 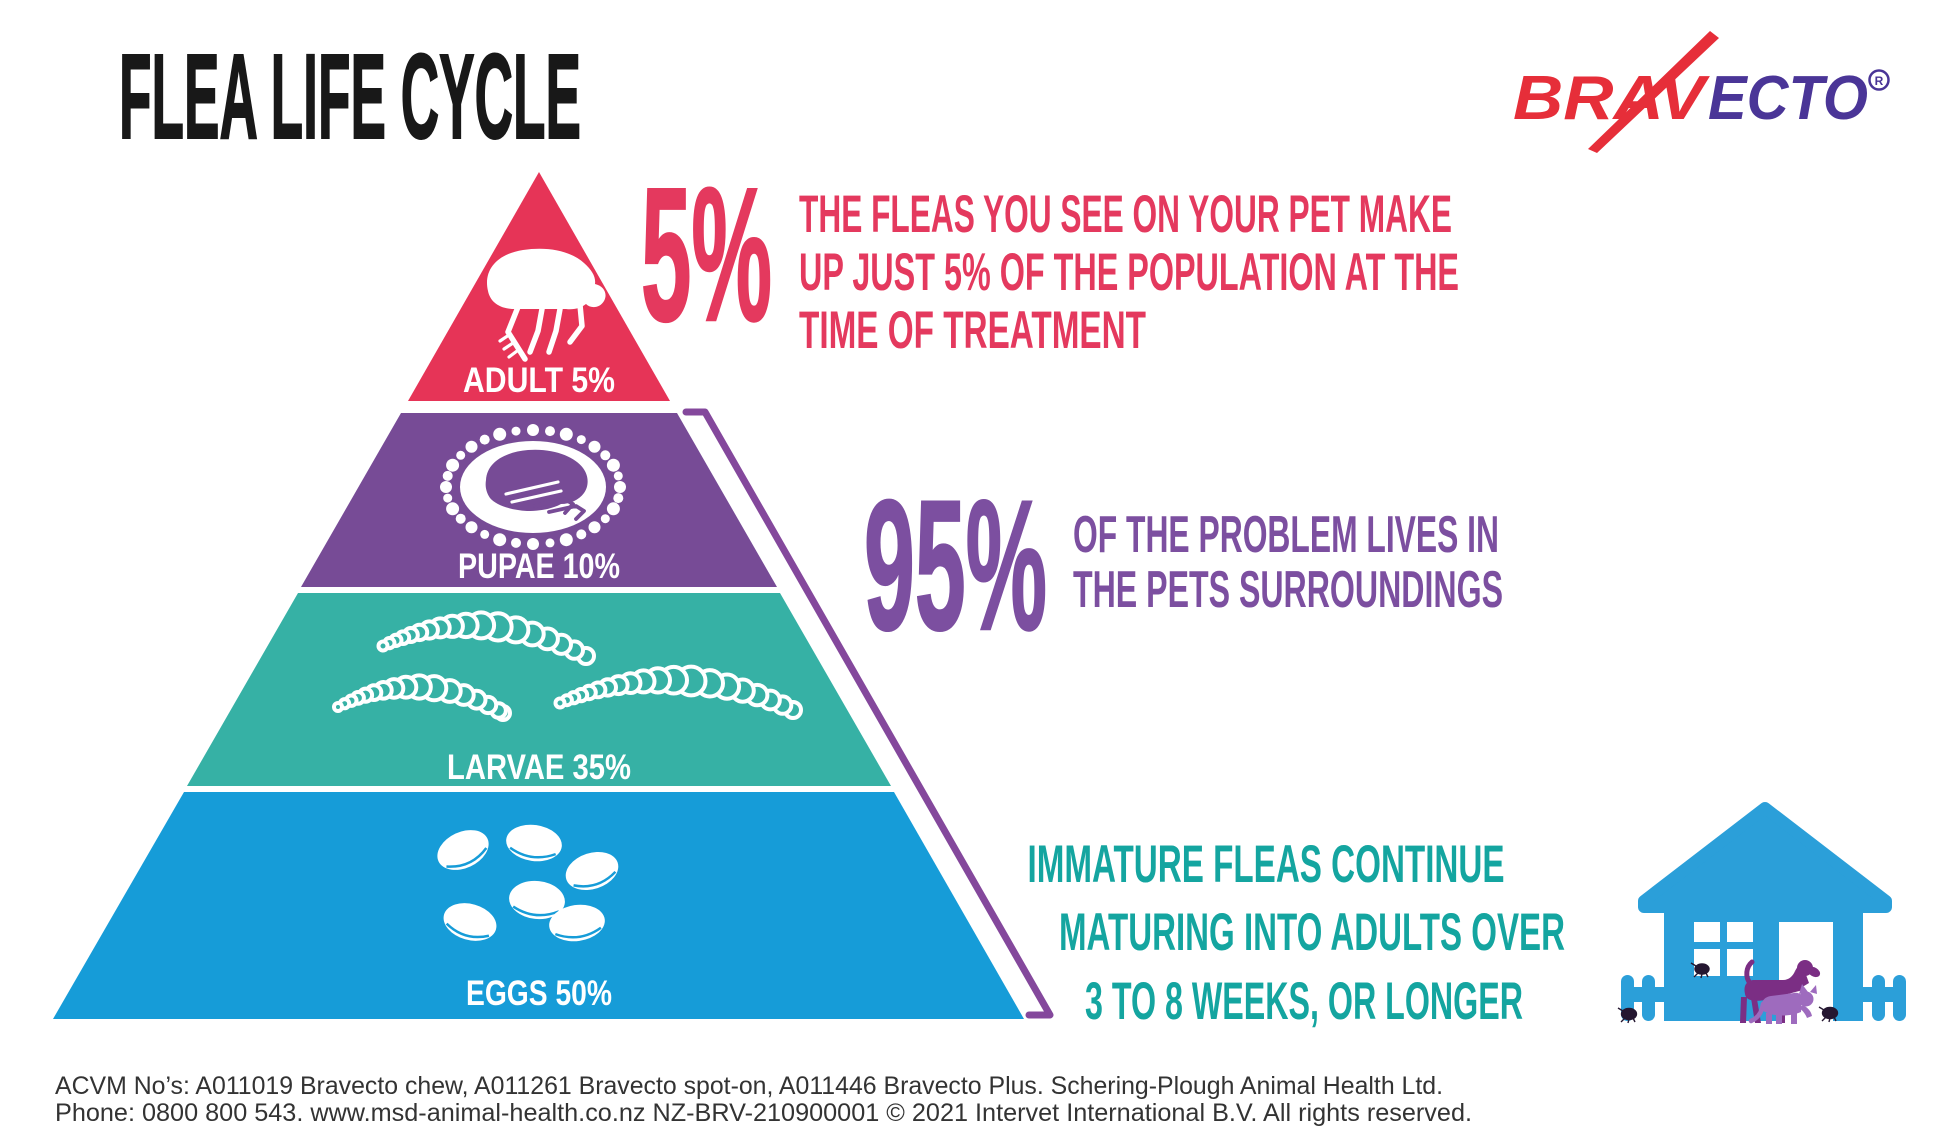 I want to click on svg-text: 95%, so click(x=955, y=566).